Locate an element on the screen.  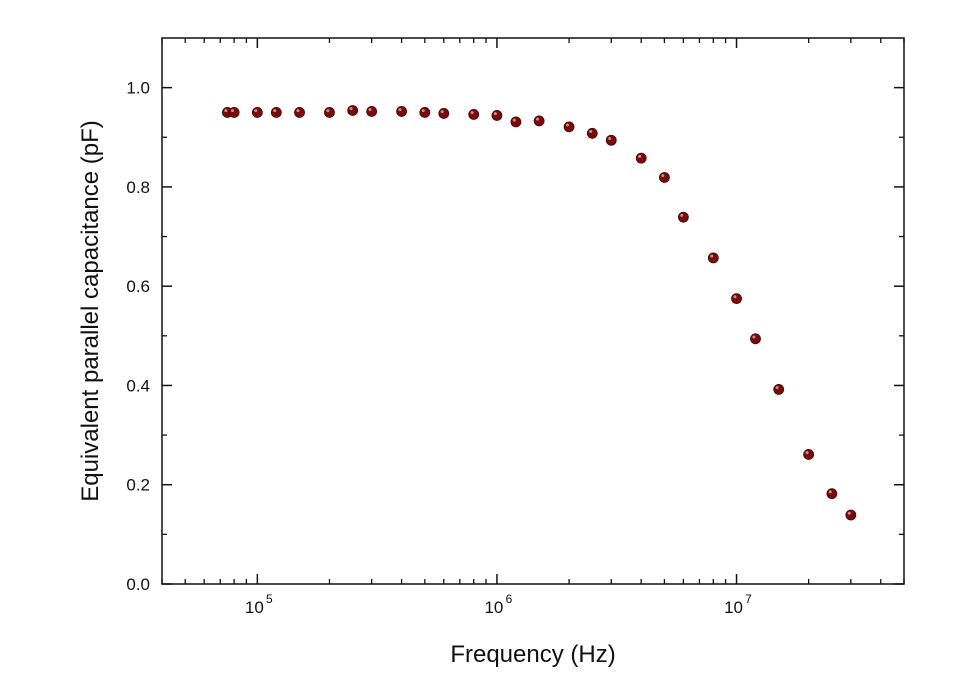
y-tick-label: 1.0 is located at coordinates (138, 88).